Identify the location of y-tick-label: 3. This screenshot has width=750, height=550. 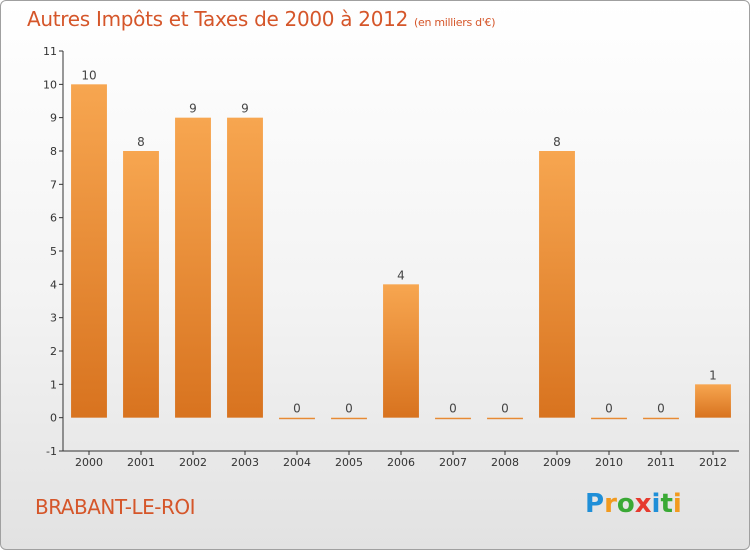
(53, 318).